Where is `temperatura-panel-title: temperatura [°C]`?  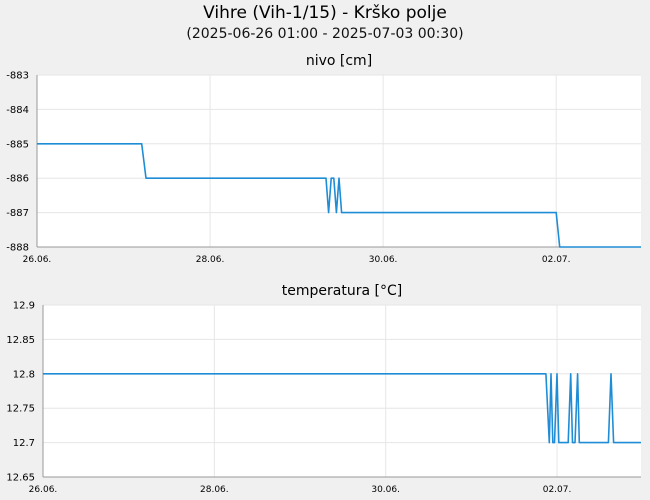 temperatura-panel-title: temperatura [°C] is located at coordinates (342, 291).